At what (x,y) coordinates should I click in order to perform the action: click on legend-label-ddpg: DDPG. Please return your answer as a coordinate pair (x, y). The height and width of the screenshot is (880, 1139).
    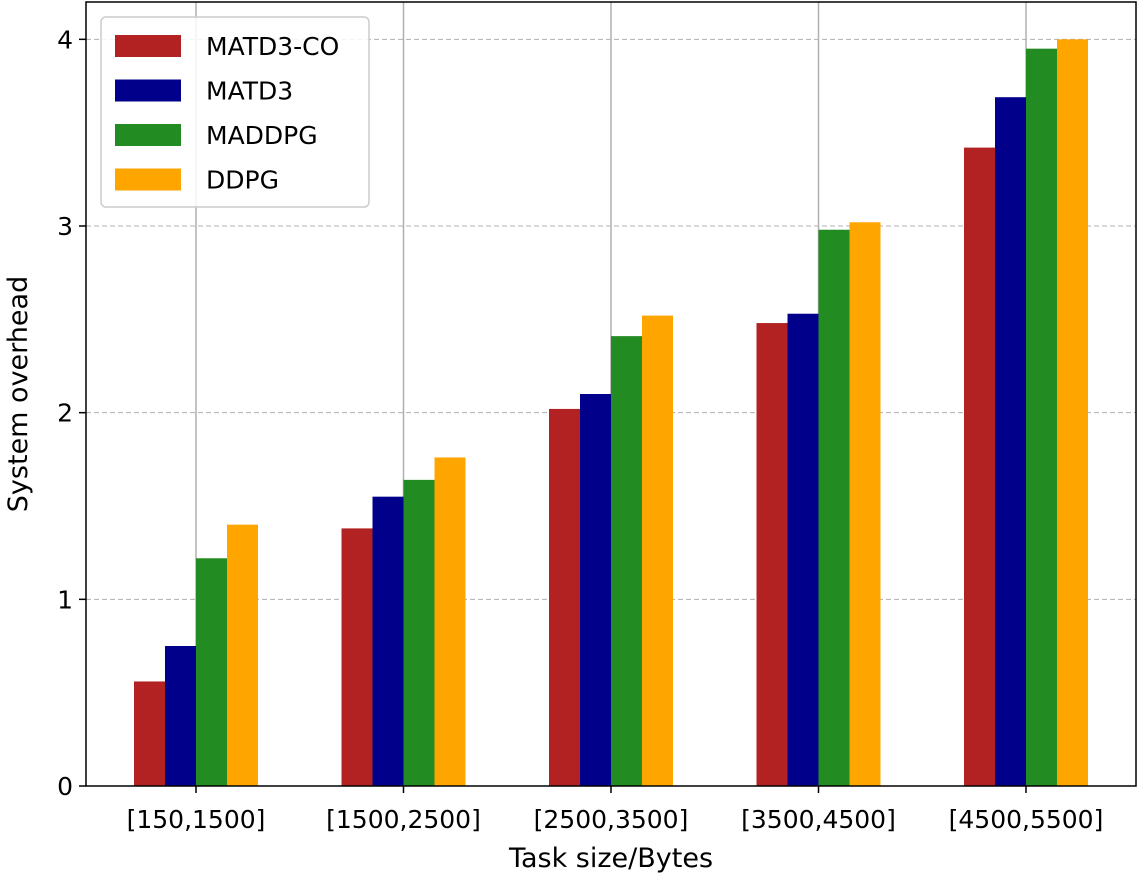
    Looking at the image, I should click on (242, 180).